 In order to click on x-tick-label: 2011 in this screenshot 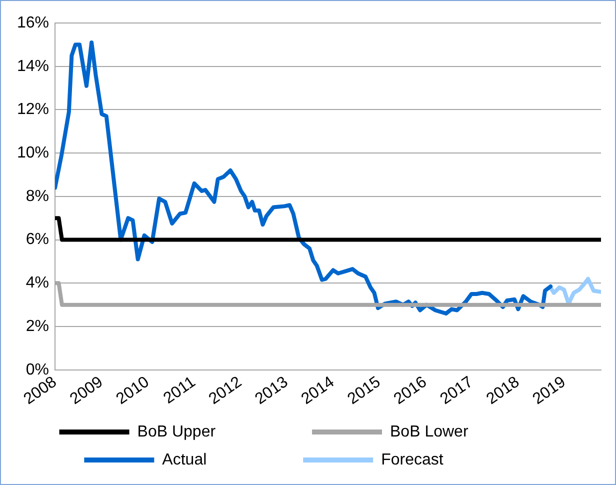, I will do `click(179, 391)`.